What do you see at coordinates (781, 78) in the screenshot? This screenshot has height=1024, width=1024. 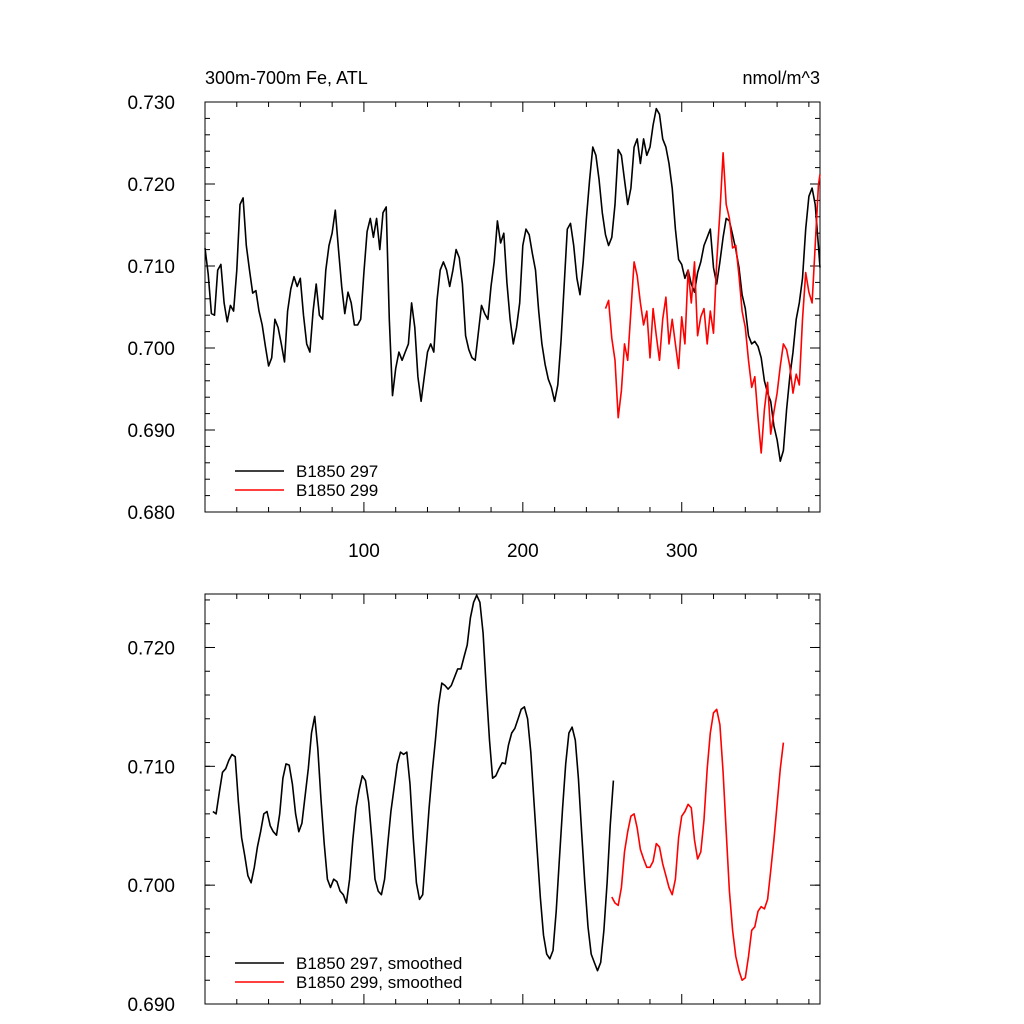 I see `top-panel-units: nmol/m^3` at bounding box center [781, 78].